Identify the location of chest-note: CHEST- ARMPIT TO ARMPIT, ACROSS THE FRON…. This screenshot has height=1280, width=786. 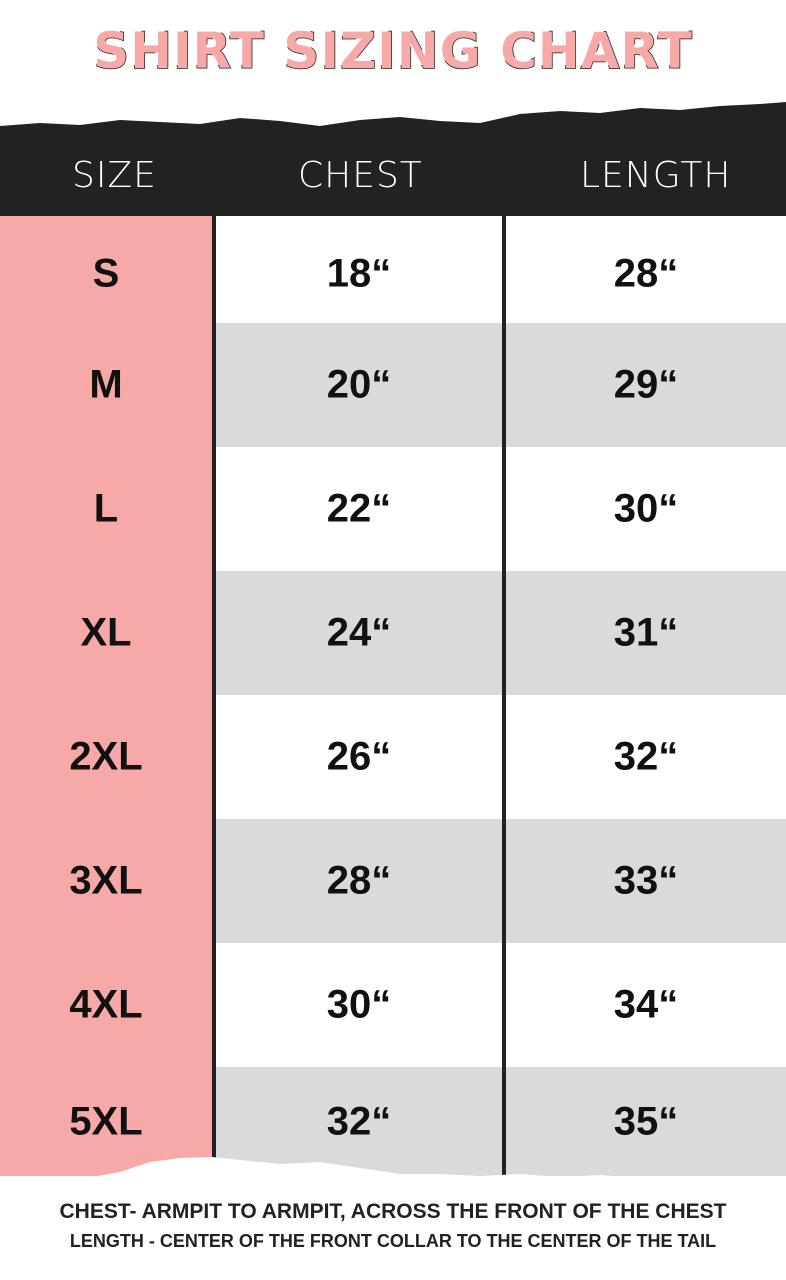
(393, 1211).